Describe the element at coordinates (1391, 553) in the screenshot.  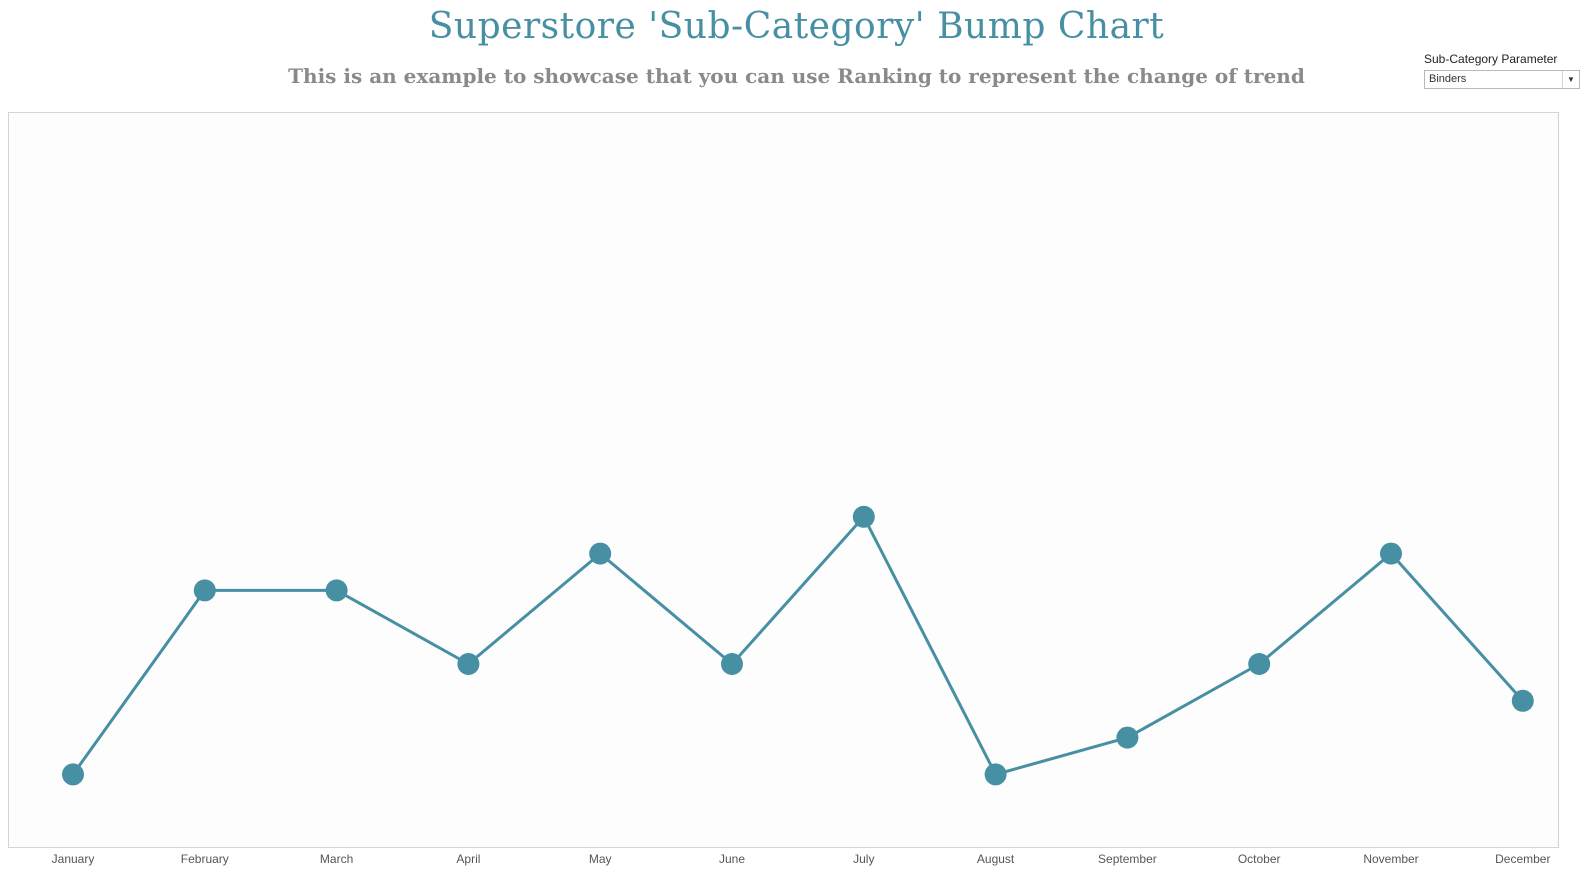
I see `data-point-november` at that location.